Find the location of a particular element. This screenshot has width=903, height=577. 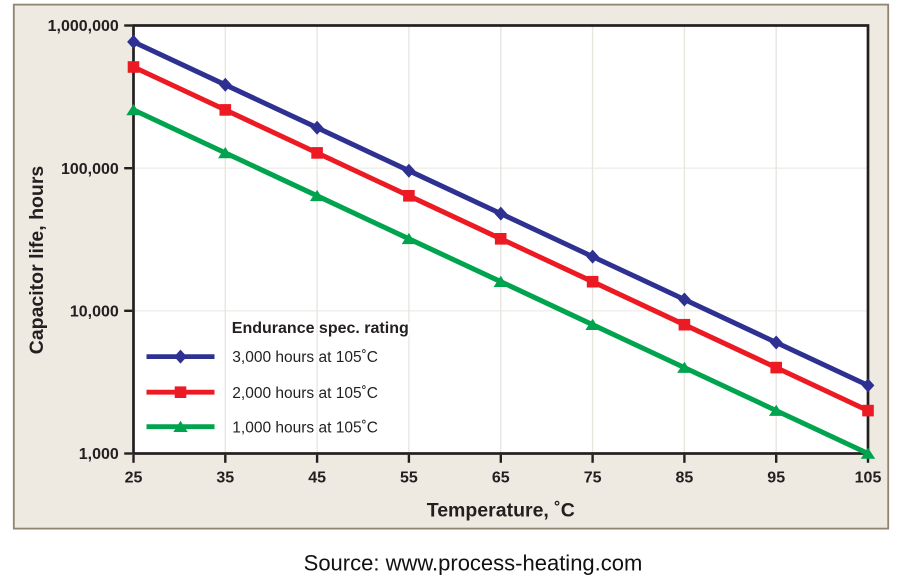

svg-text: 1,000 hours at 105˚C is located at coordinates (305, 427).